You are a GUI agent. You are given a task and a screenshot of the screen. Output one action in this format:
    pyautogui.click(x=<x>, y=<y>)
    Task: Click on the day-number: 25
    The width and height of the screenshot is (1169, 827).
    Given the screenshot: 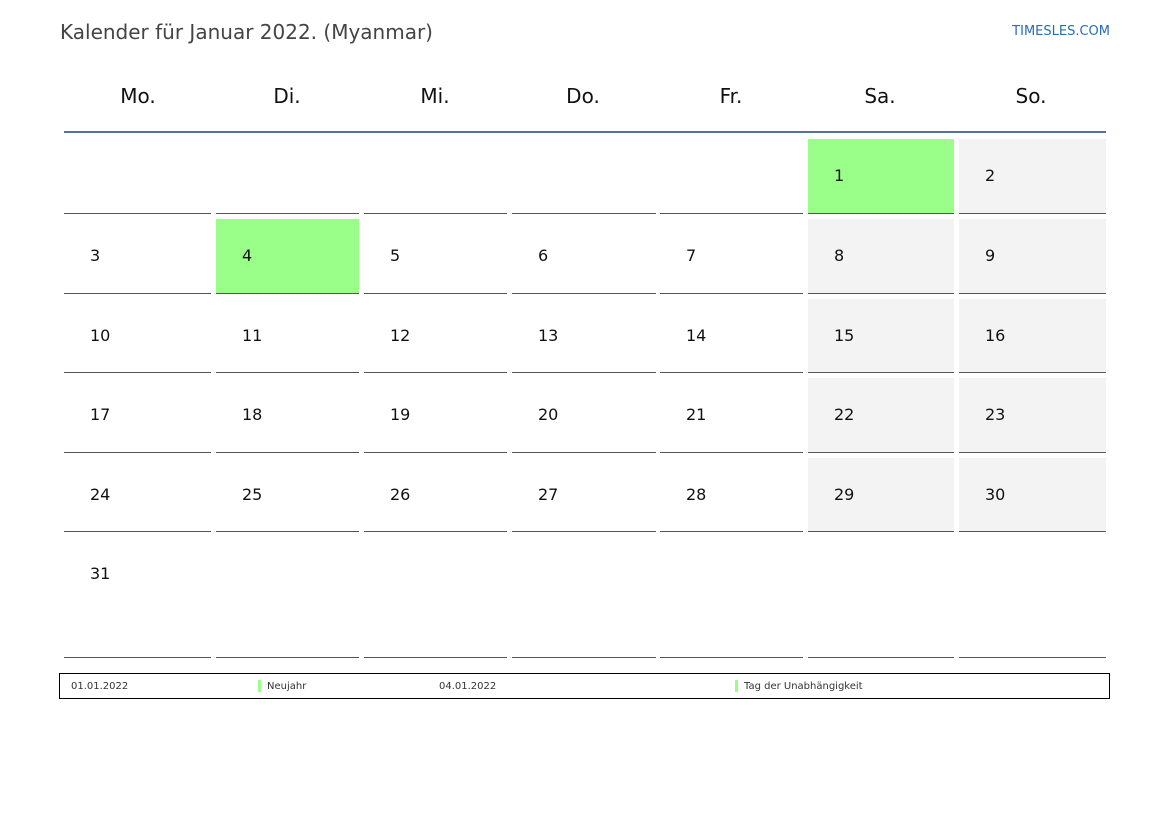 What is the action you would take?
    pyautogui.click(x=252, y=494)
    